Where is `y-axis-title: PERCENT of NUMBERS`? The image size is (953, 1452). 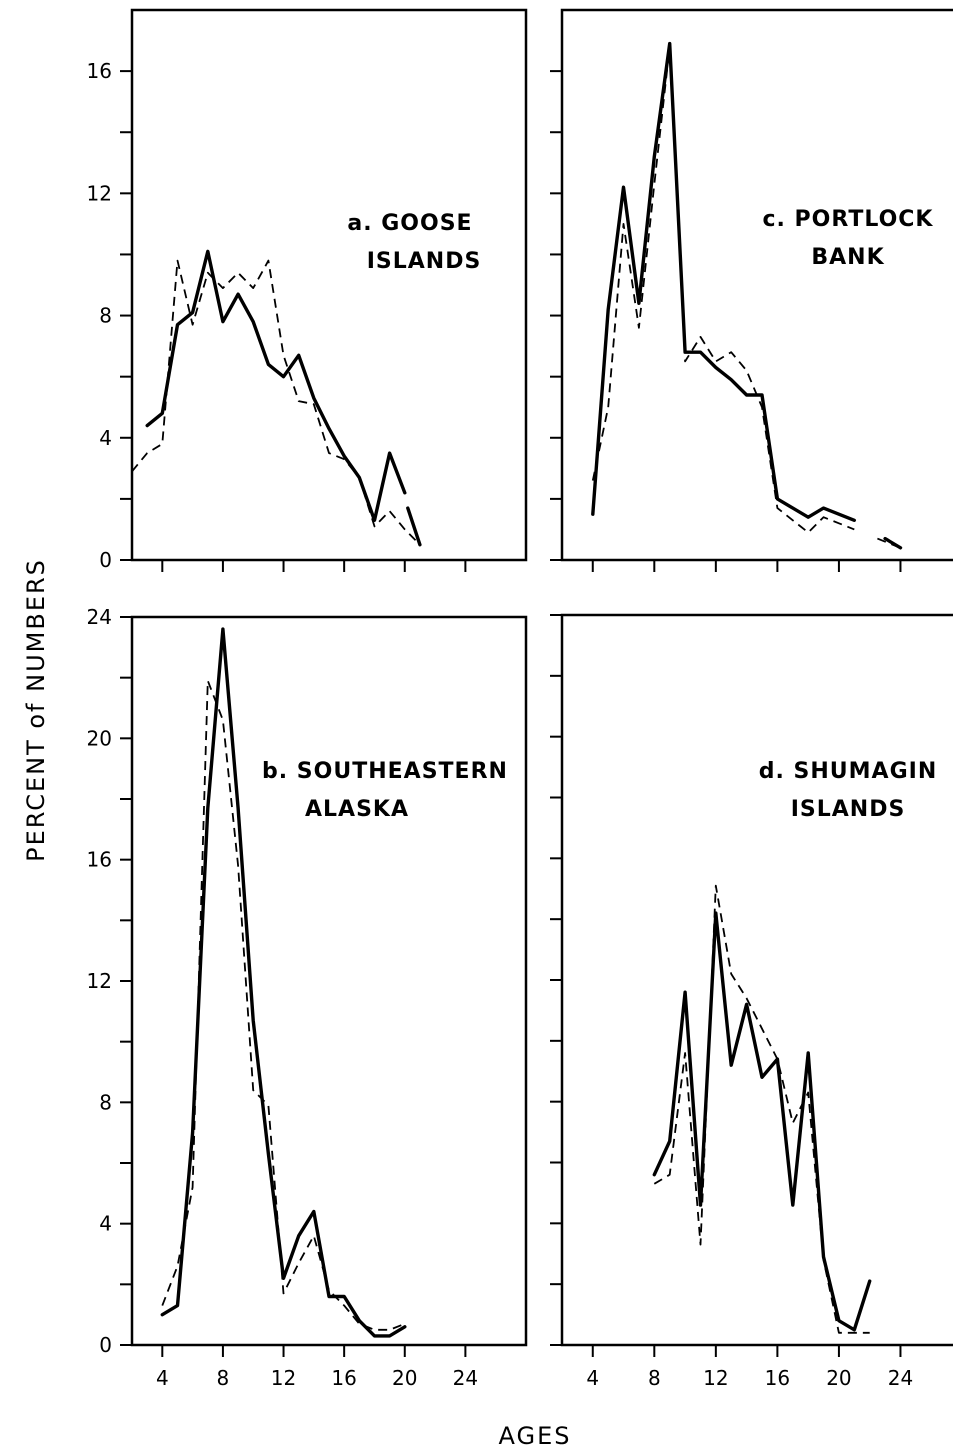
y-axis-title: PERCENT of NUMBERS is located at coordinates (36, 710).